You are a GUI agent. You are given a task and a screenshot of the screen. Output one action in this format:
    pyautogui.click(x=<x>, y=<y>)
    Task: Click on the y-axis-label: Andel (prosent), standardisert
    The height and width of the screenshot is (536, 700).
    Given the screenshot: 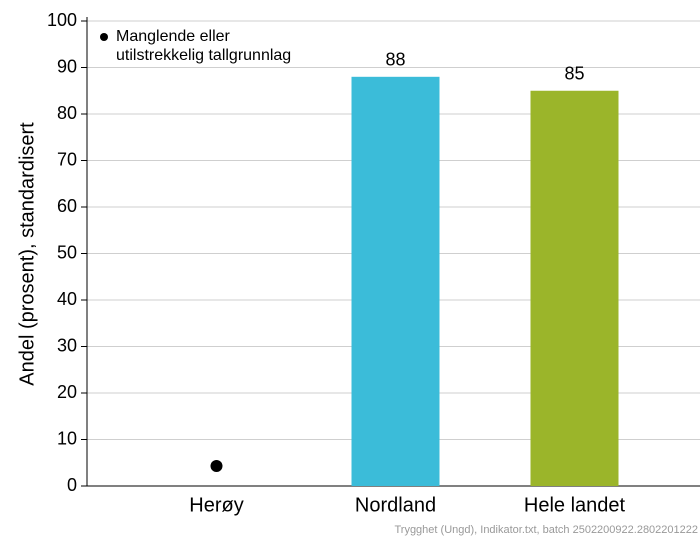 What is the action you would take?
    pyautogui.click(x=27, y=254)
    